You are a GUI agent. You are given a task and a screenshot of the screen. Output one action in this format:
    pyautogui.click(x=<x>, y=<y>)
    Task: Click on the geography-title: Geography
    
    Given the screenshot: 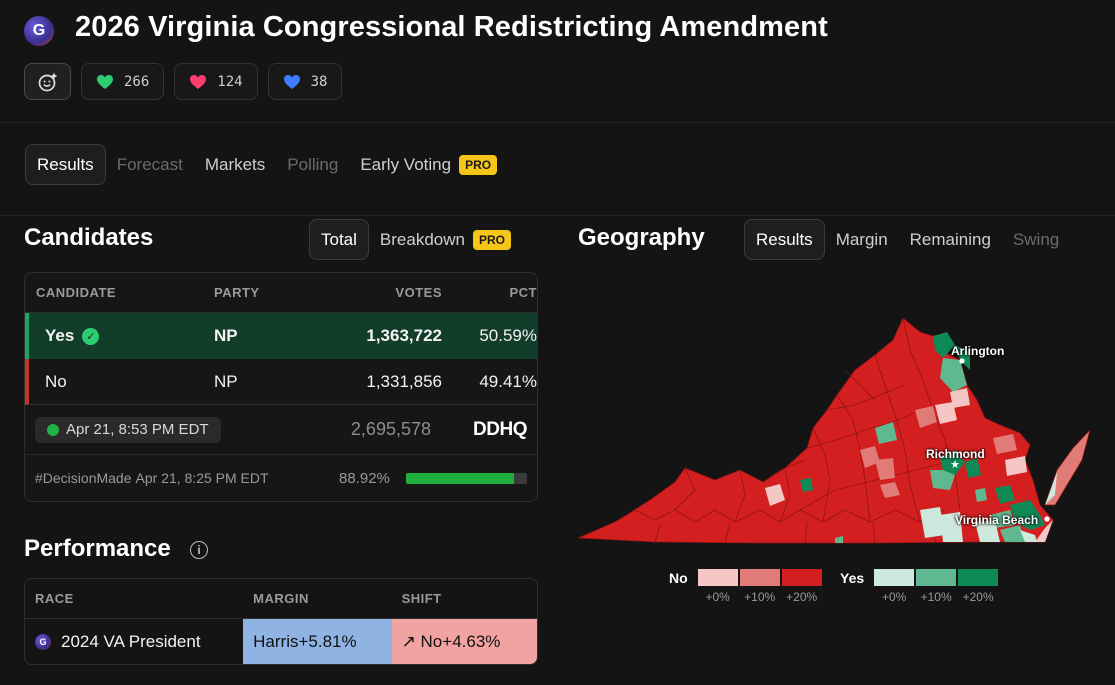 What is the action you would take?
    pyautogui.click(x=641, y=237)
    